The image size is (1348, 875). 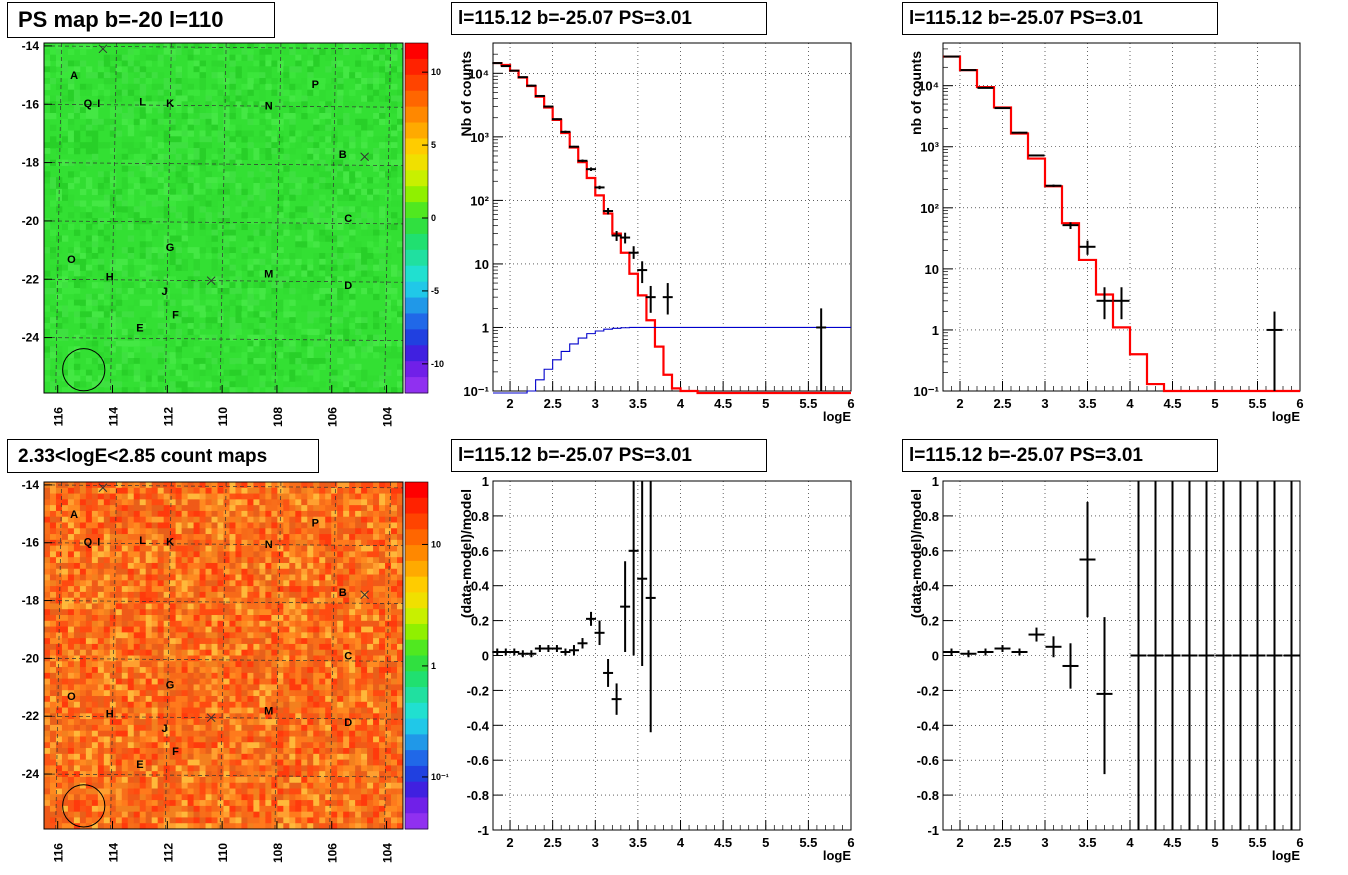 I want to click on y-tick-label: -0.6, so click(x=478, y=760).